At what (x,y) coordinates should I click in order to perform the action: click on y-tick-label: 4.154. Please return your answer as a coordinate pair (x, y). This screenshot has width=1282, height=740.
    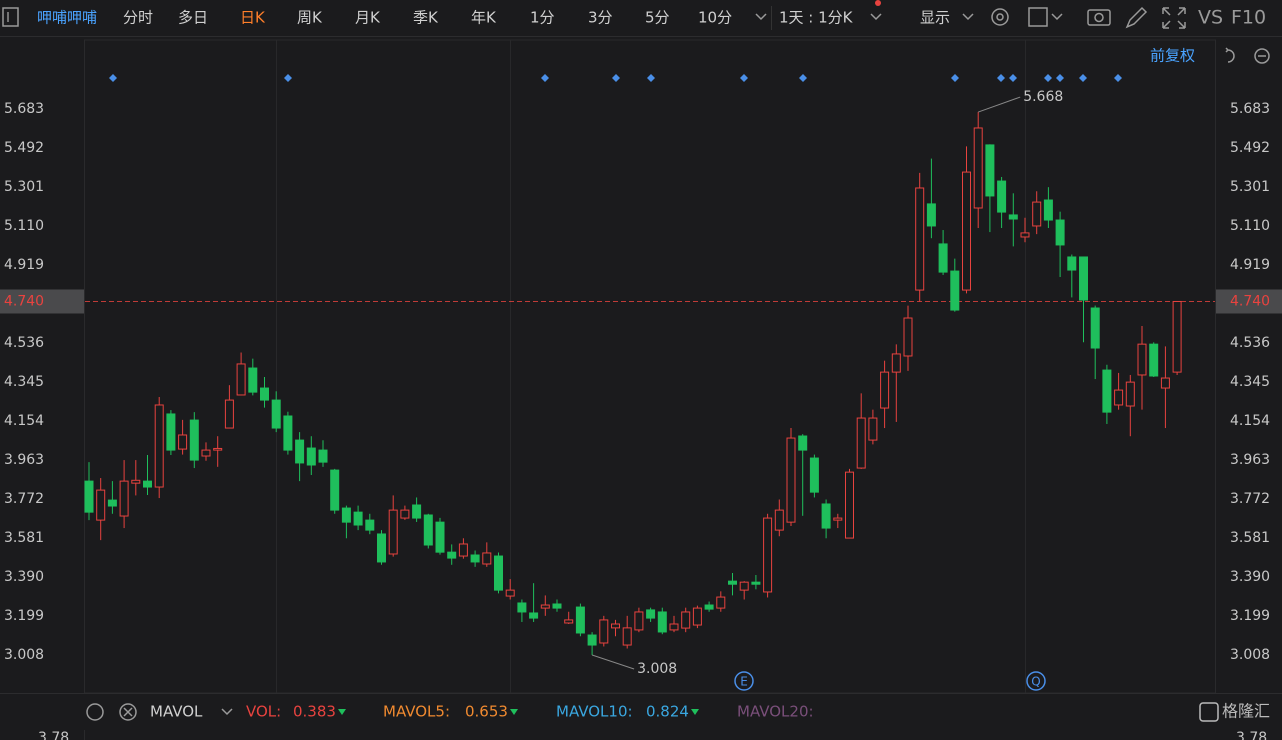
    Looking at the image, I should click on (24, 421).